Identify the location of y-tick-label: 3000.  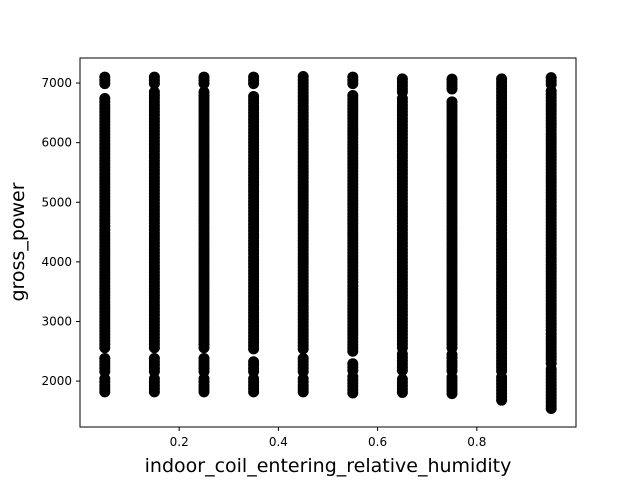
(56, 321).